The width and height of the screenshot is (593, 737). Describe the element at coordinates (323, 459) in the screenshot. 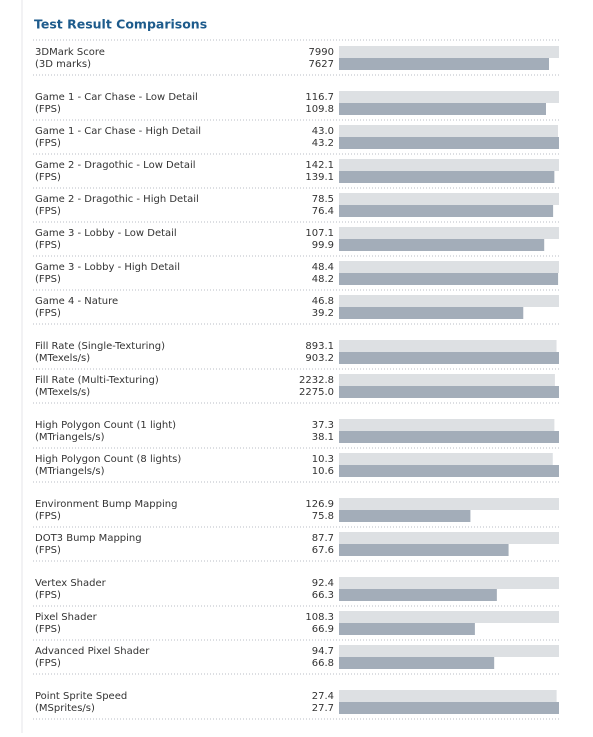

I see `score-value: 10.3` at that location.